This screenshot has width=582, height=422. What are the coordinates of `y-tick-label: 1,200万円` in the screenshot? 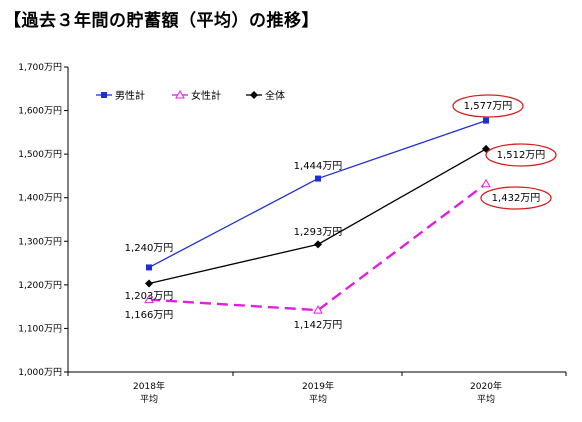 It's located at (40, 285).